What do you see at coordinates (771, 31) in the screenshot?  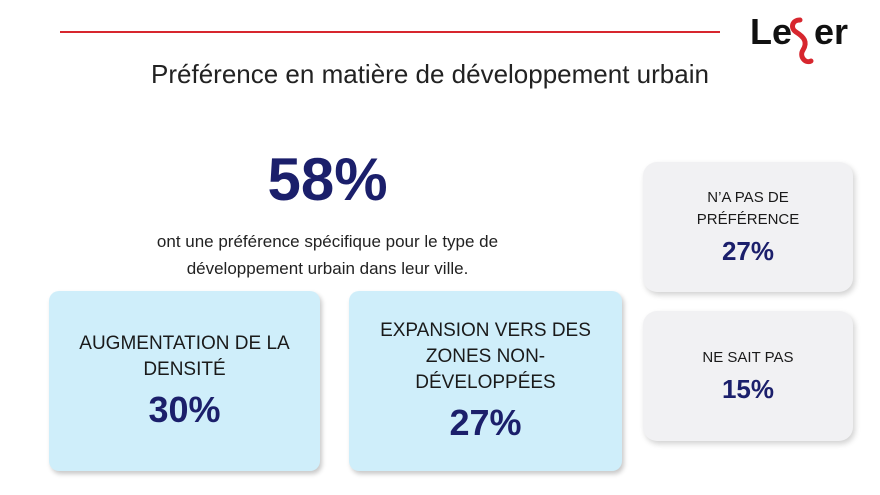 I see `svg-text: Le` at bounding box center [771, 31].